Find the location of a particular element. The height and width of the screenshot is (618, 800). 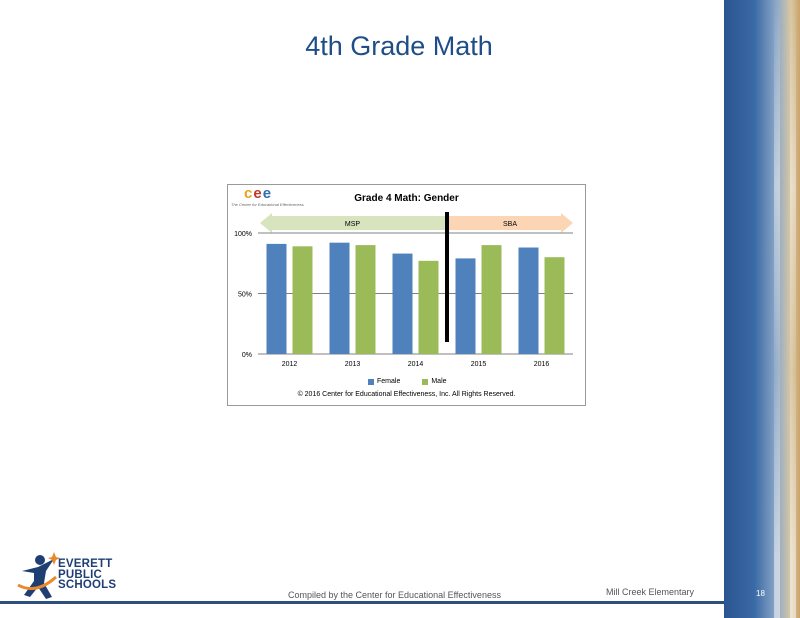

chart-title: Grade 4 Math: Gender is located at coordinates (406, 198).